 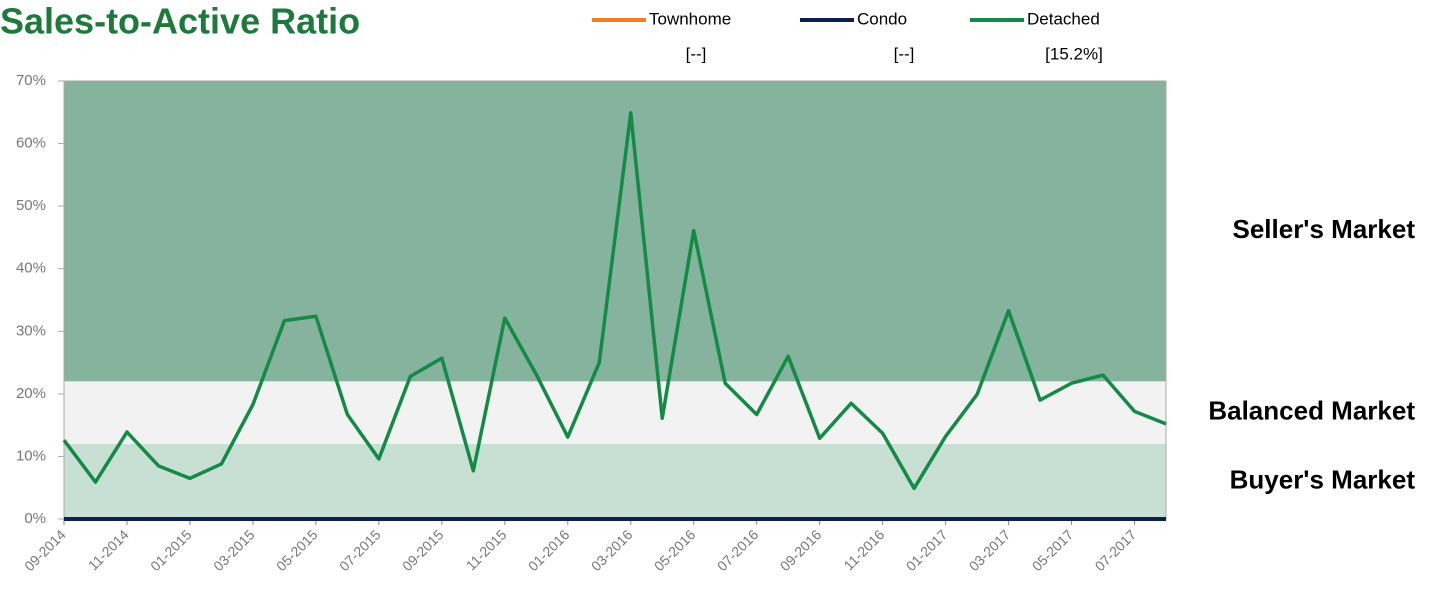 What do you see at coordinates (1311, 411) in the screenshot?
I see `band-label: Balanced Market` at bounding box center [1311, 411].